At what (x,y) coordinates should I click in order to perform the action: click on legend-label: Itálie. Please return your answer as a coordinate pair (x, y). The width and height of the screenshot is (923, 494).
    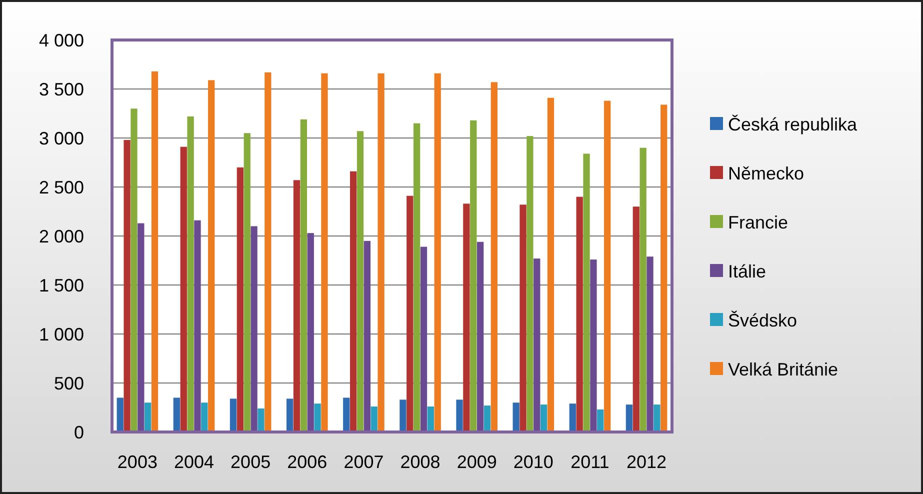
    Looking at the image, I should click on (747, 271).